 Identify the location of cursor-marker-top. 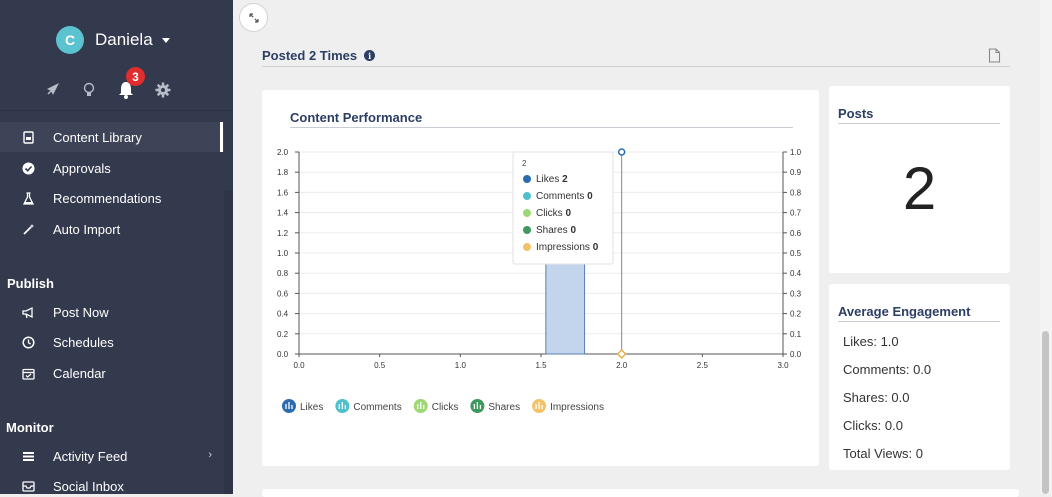
(621, 152).